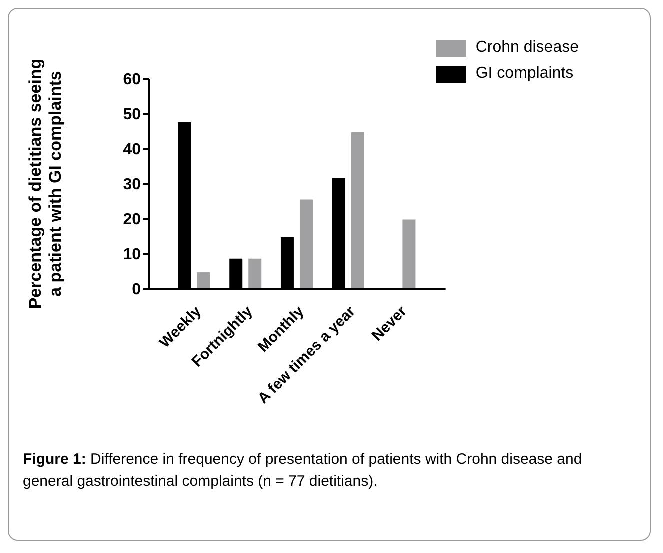 The width and height of the screenshot is (663, 553). I want to click on caption: Figure 1: Difference in frequency of presentation of patients with Crohn disease and general gastrointestinal complaints (n = 77 dietitians)., so click(303, 471).